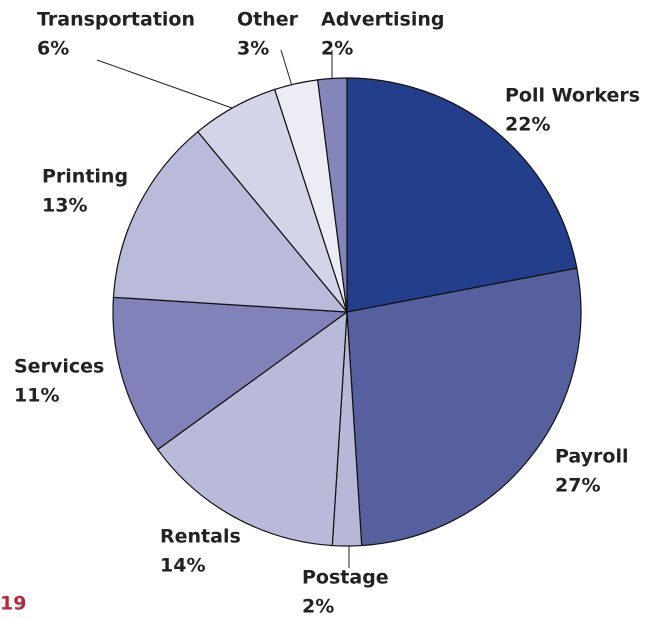  I want to click on slice-label: Other, so click(268, 20).